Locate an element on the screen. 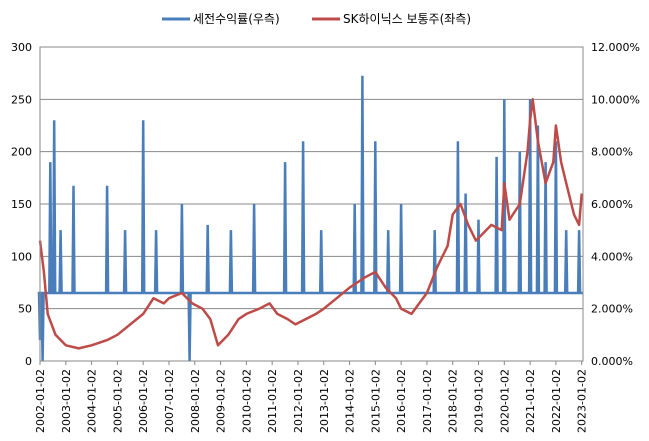  x-tick-label: 2010-01-02 is located at coordinates (246, 401).